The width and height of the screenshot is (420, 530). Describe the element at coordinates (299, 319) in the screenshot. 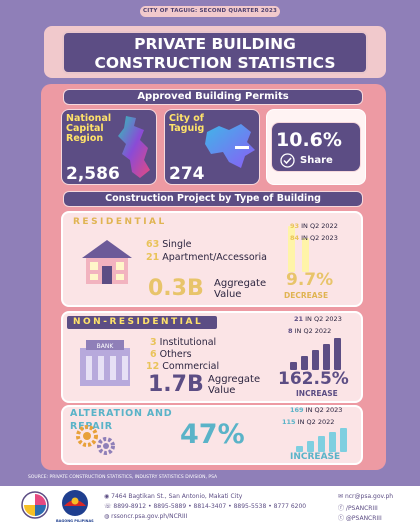

I see `nonres-q2023-num: 21` at that location.